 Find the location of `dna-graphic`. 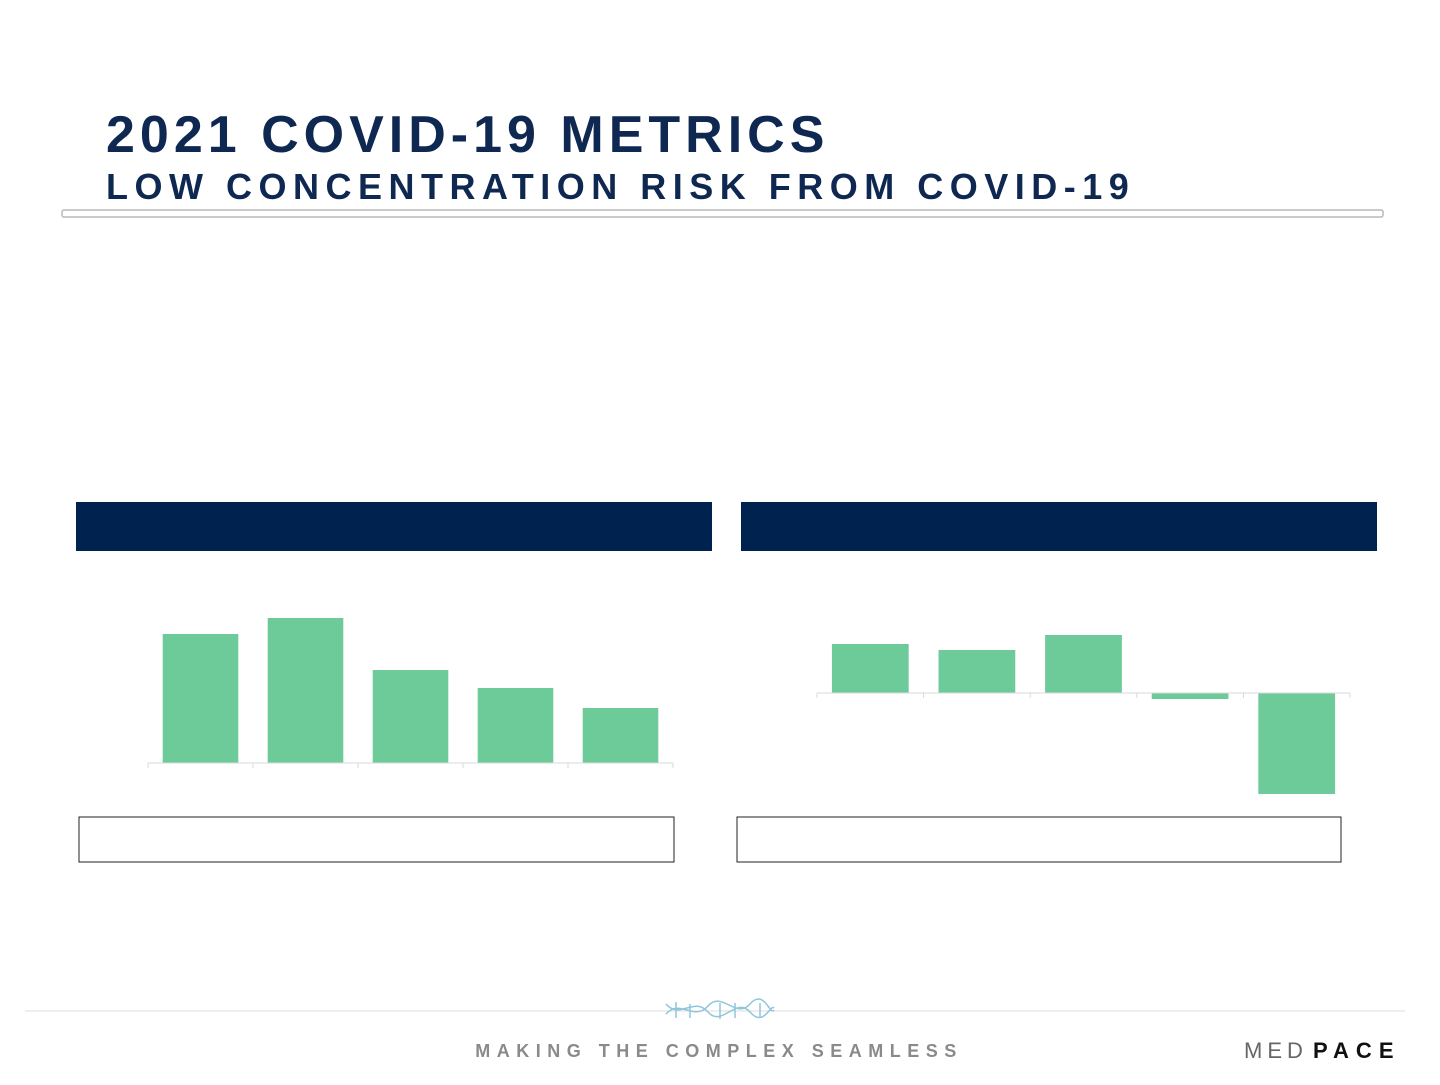

dna-graphic is located at coordinates (720, 1008).